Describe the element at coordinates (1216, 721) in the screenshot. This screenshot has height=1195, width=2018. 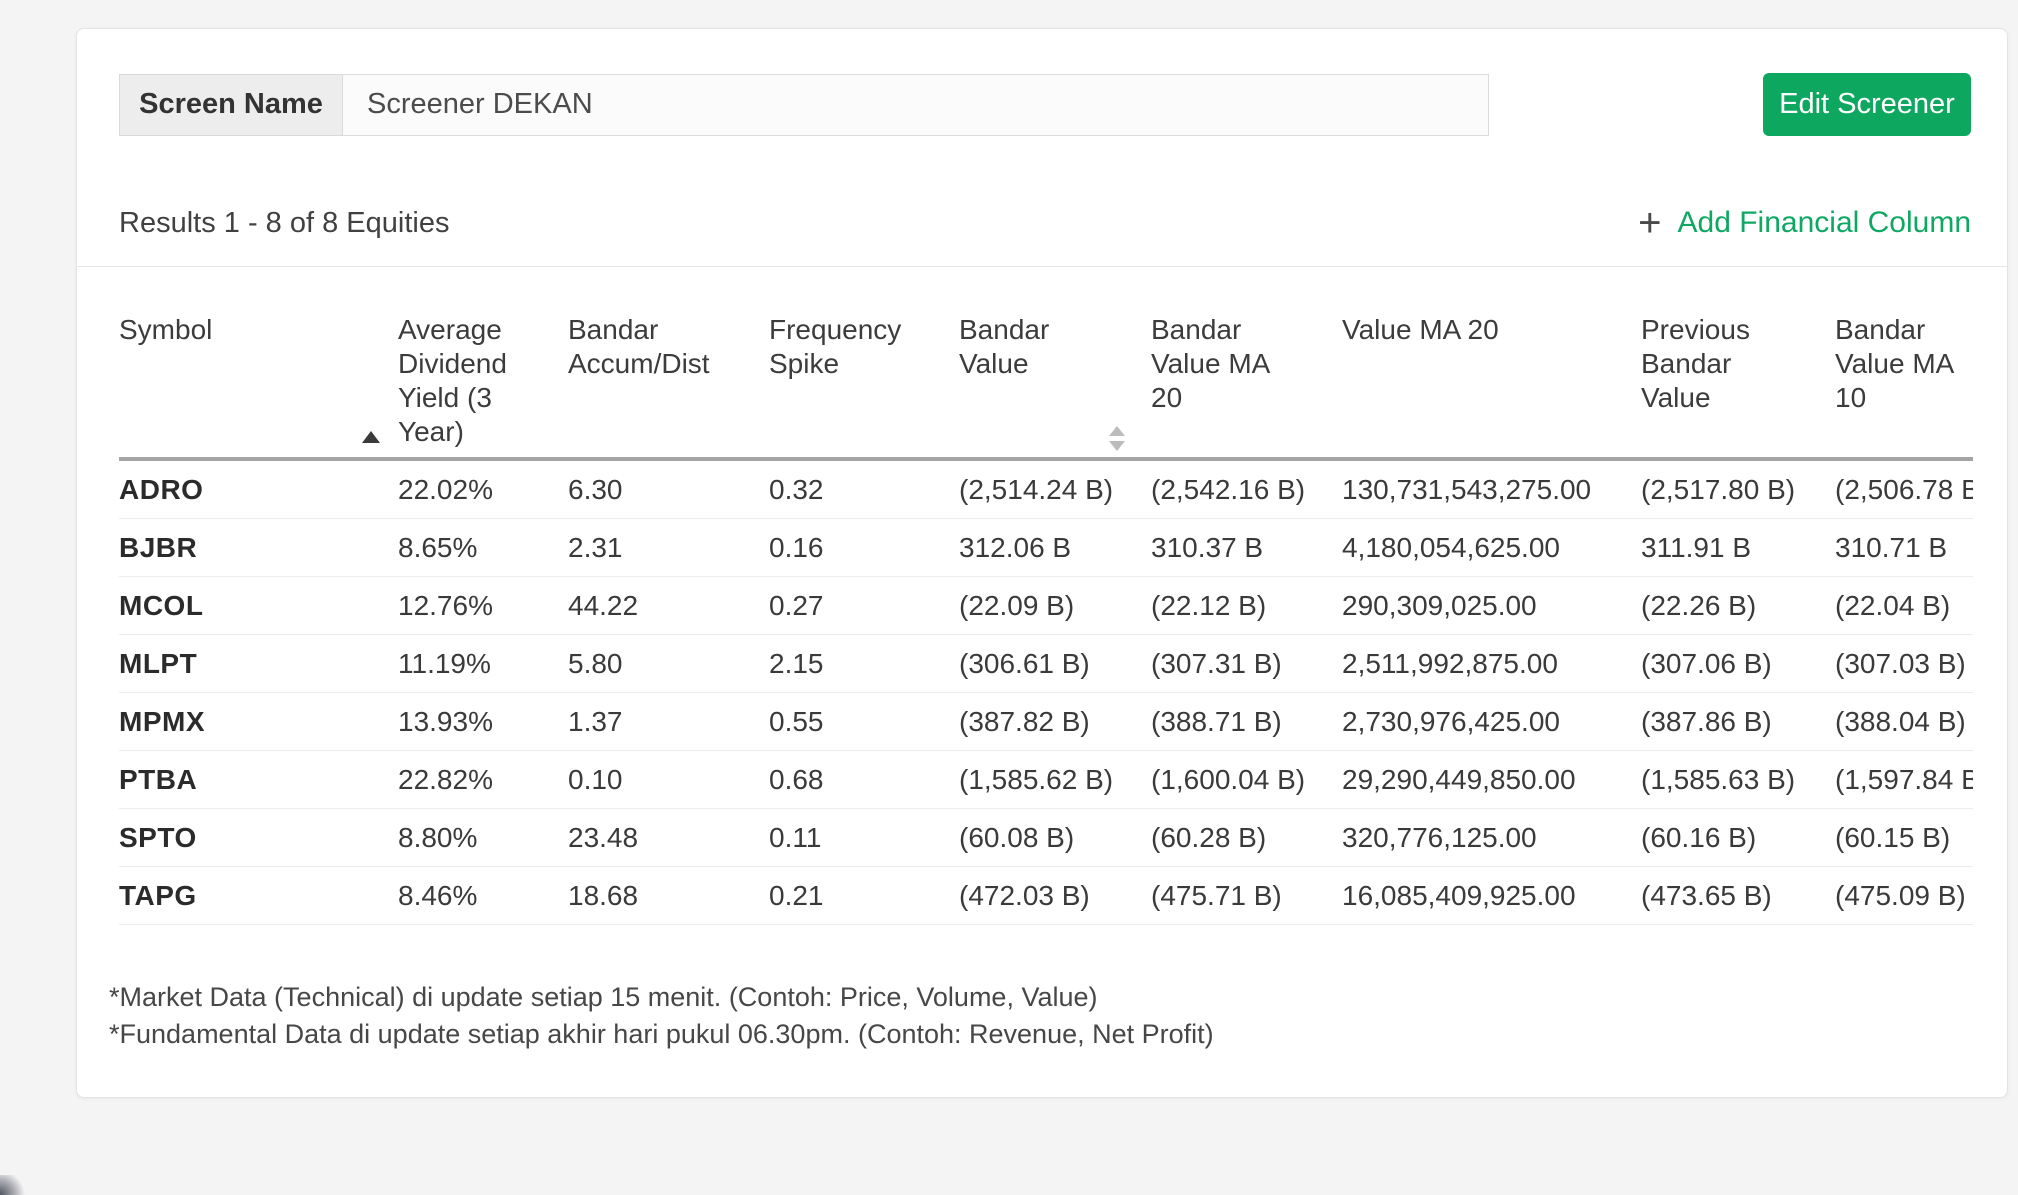
I see `value-cell: (388.71 B)` at that location.